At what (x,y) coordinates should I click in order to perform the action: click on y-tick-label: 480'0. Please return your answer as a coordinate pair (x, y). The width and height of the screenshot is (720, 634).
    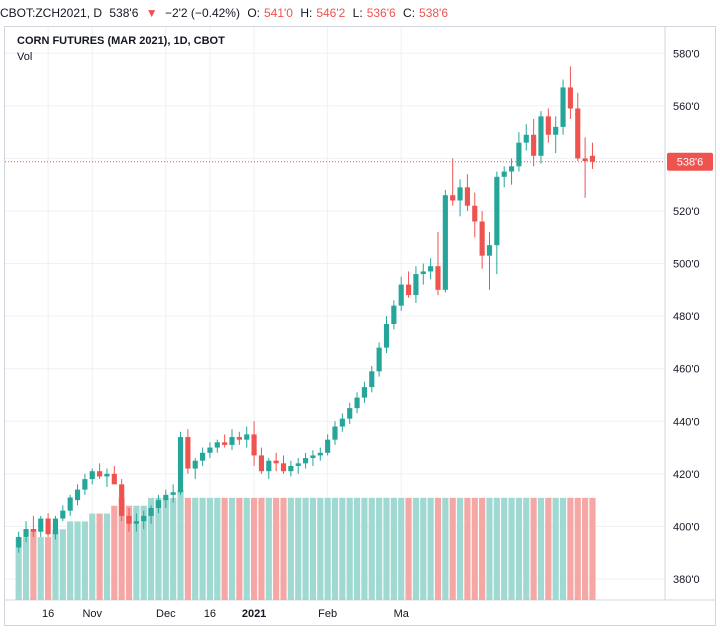
    Looking at the image, I should click on (686, 317).